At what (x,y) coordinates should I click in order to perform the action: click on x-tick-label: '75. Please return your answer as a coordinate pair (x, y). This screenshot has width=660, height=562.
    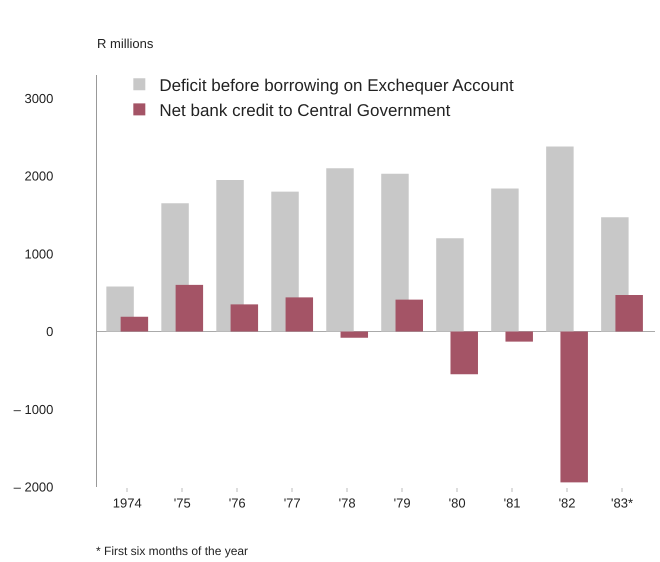
    Looking at the image, I should click on (182, 503).